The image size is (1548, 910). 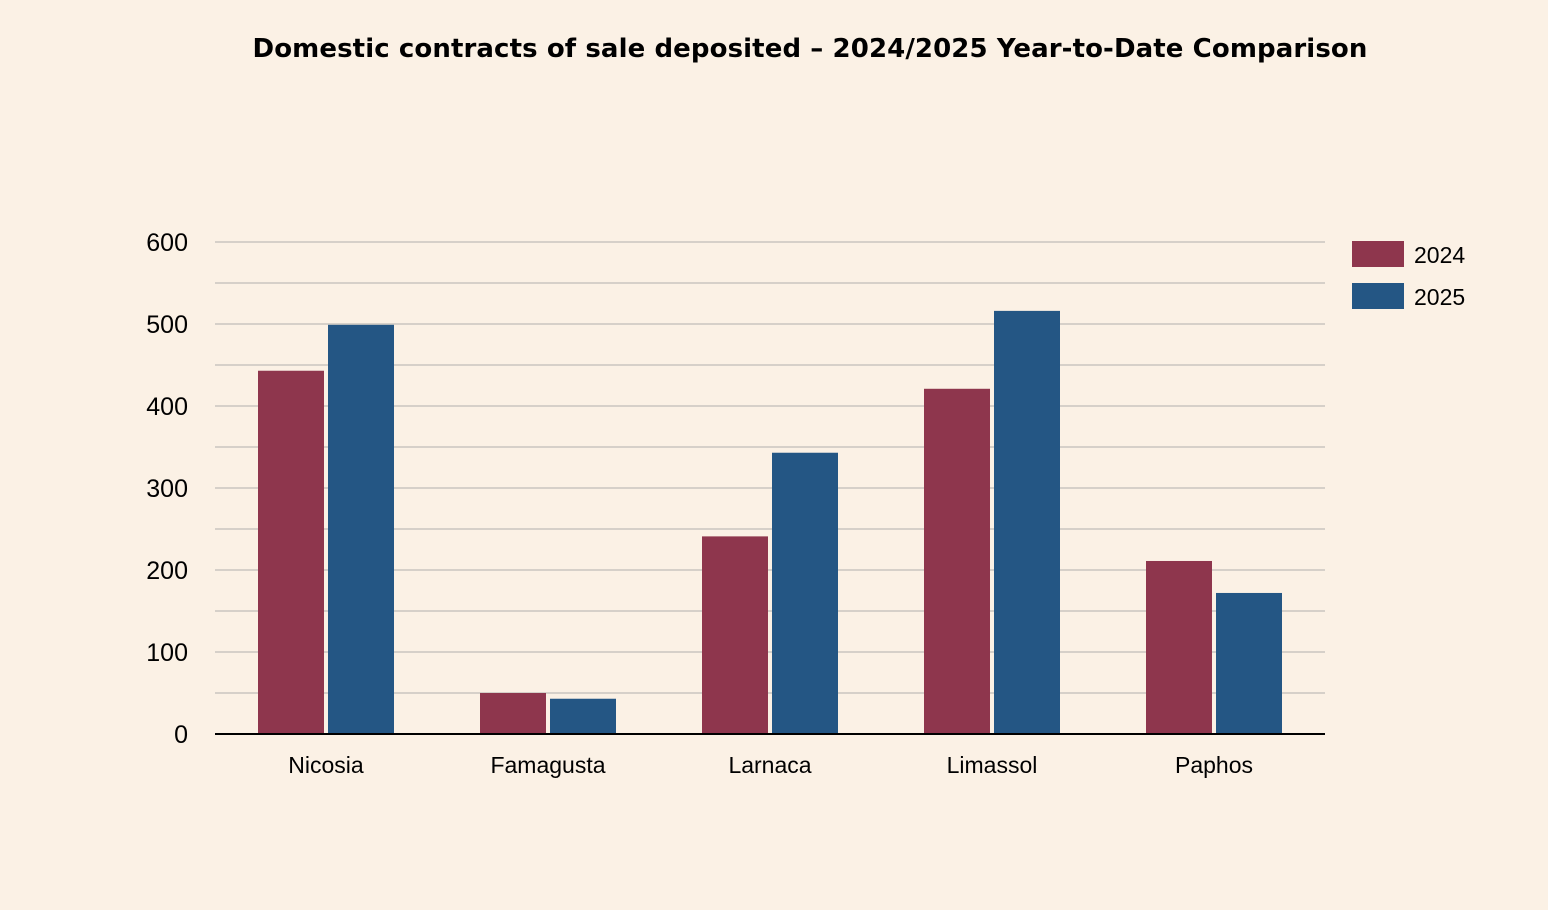 What do you see at coordinates (167, 243) in the screenshot?
I see `y-tick-label: 600` at bounding box center [167, 243].